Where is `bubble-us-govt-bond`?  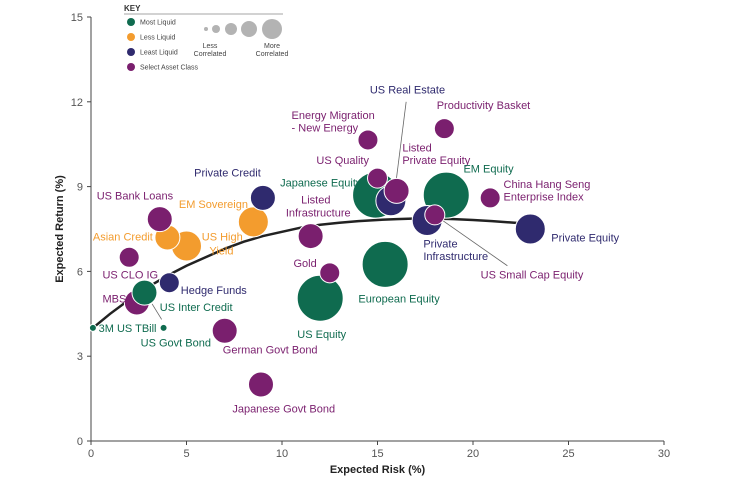
bubble-us-govt-bond is located at coordinates (163, 327).